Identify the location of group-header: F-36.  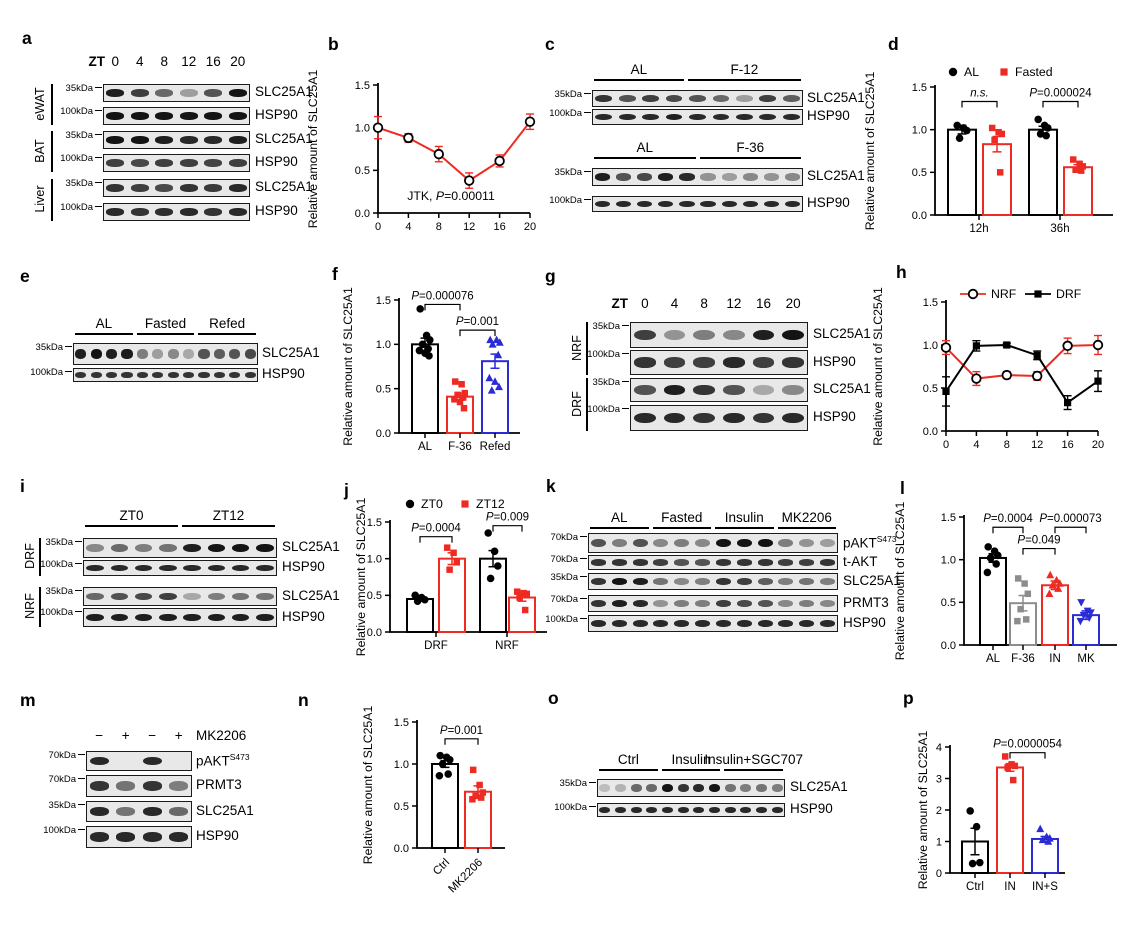
(750, 147).